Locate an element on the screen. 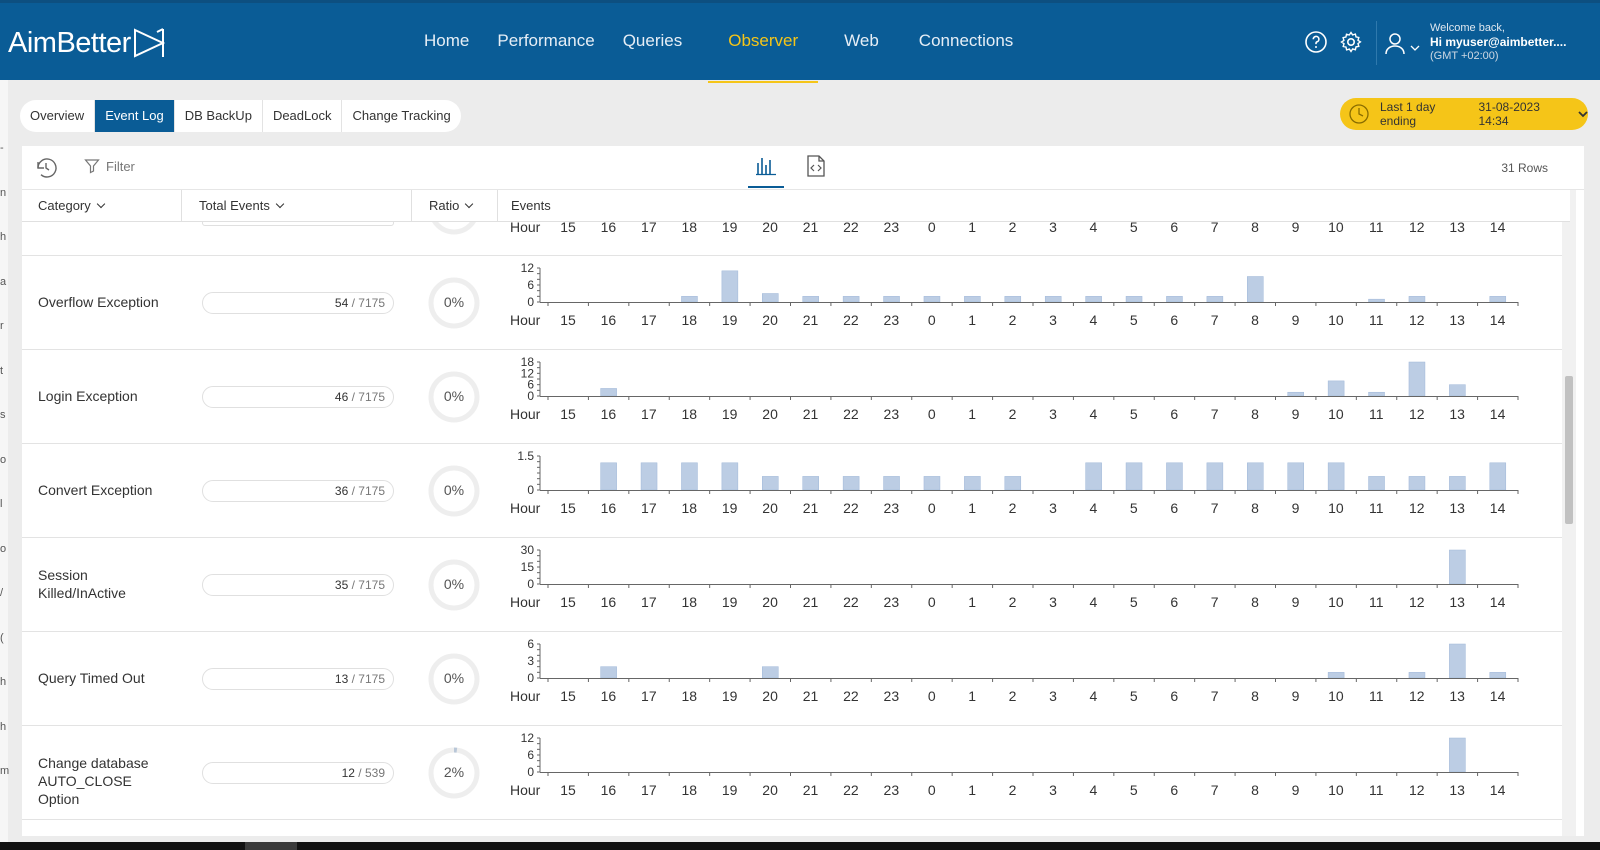 Image resolution: width=1600 pixels, height=850 pixels. sidebar-letter: o is located at coordinates (3, 459).